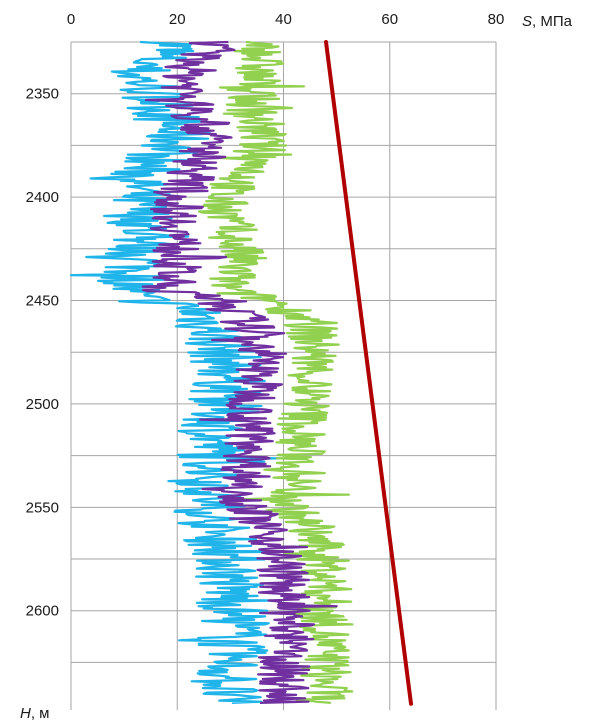  Describe the element at coordinates (42, 611) in the screenshot. I see `y-tick-label: 2600` at that location.